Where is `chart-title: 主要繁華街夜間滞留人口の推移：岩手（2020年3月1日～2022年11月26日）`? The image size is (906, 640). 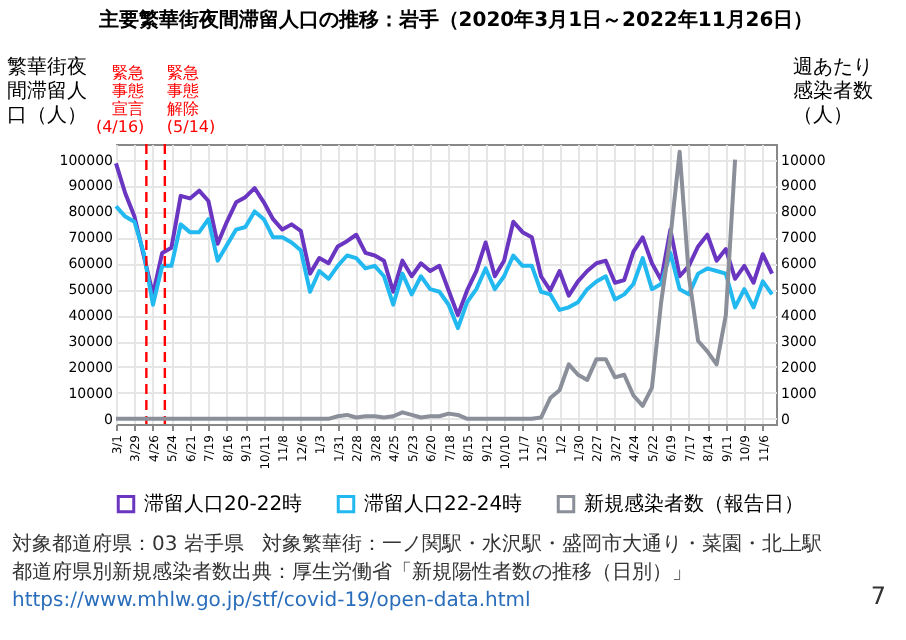
chart-title: 主要繁華街夜間滞留人口の推移：岩手（2020年3月1日～2022年11月26日） is located at coordinates (455, 20).